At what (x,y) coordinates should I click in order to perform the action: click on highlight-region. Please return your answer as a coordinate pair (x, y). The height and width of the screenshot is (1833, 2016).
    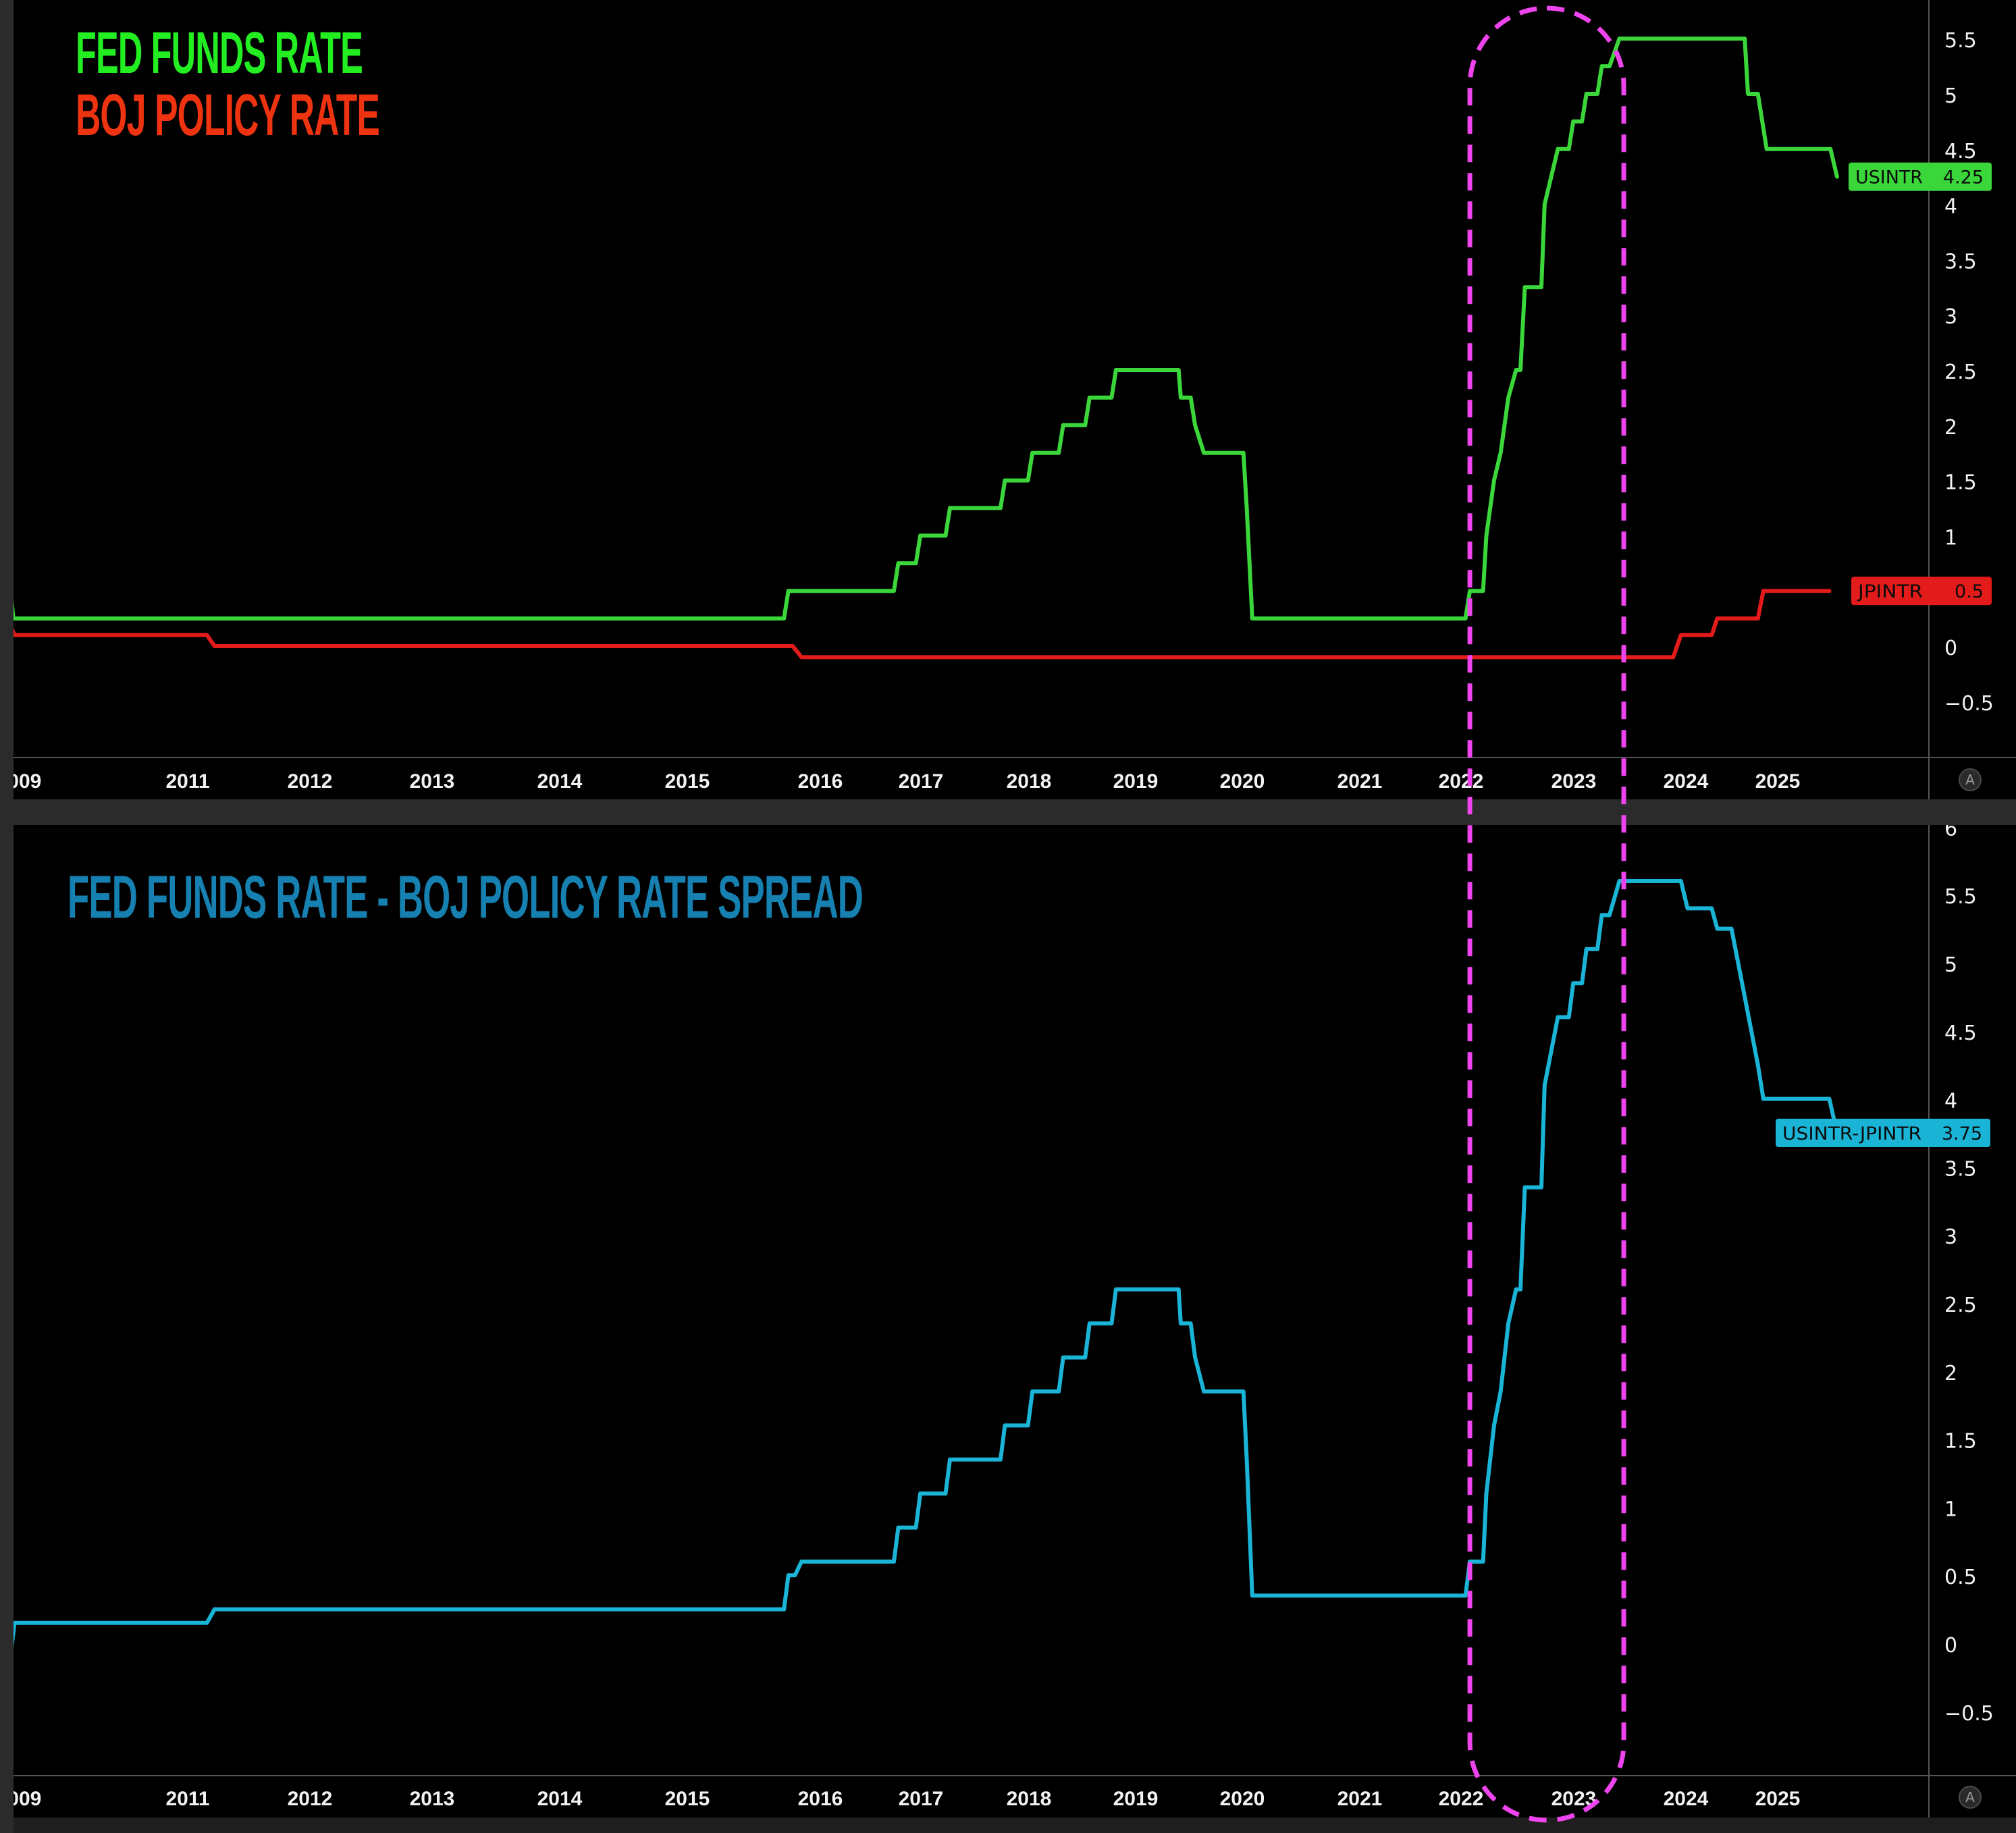
    Looking at the image, I should click on (1546, 914).